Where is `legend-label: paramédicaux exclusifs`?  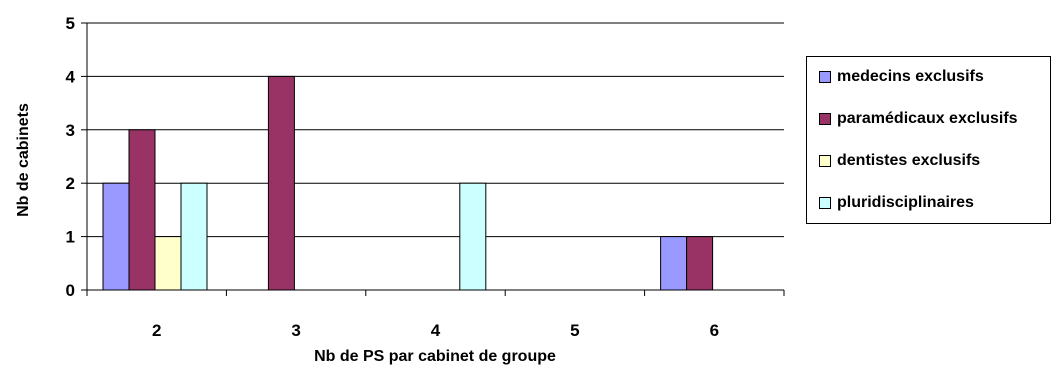
legend-label: paramédicaux exclusifs is located at coordinates (927, 118).